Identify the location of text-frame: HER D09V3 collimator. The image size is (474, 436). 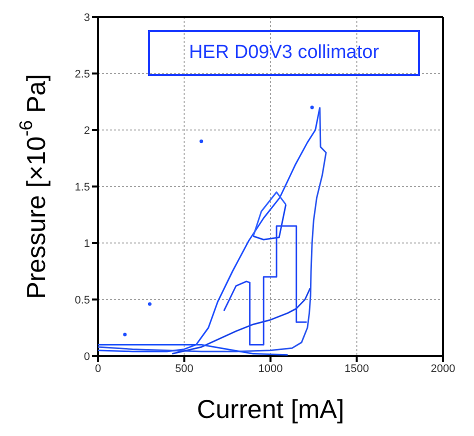
(284, 53).